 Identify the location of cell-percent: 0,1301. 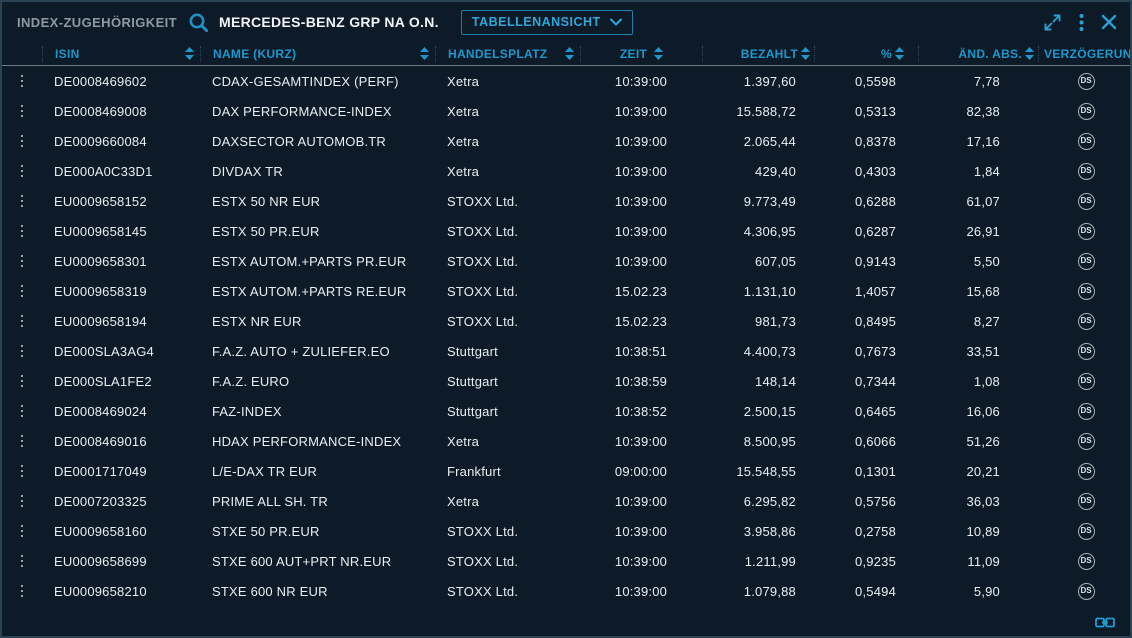
(875, 471).